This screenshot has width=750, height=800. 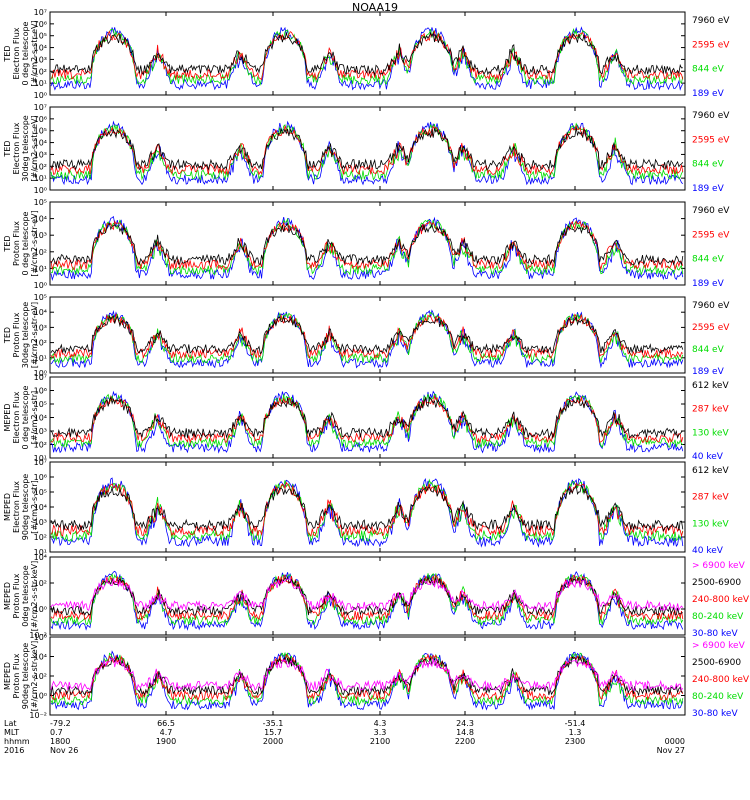 I want to click on x-tick-label: Nov 27, so click(x=671, y=750).